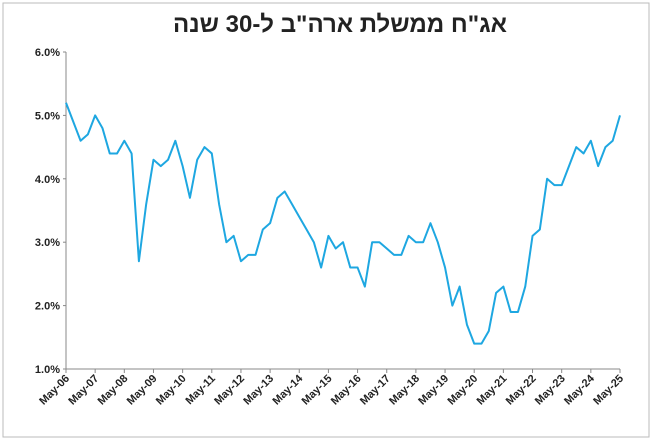  I want to click on chart-title: אג"ח ממשלת ארה"ב ל-30 שנה, so click(340, 24).